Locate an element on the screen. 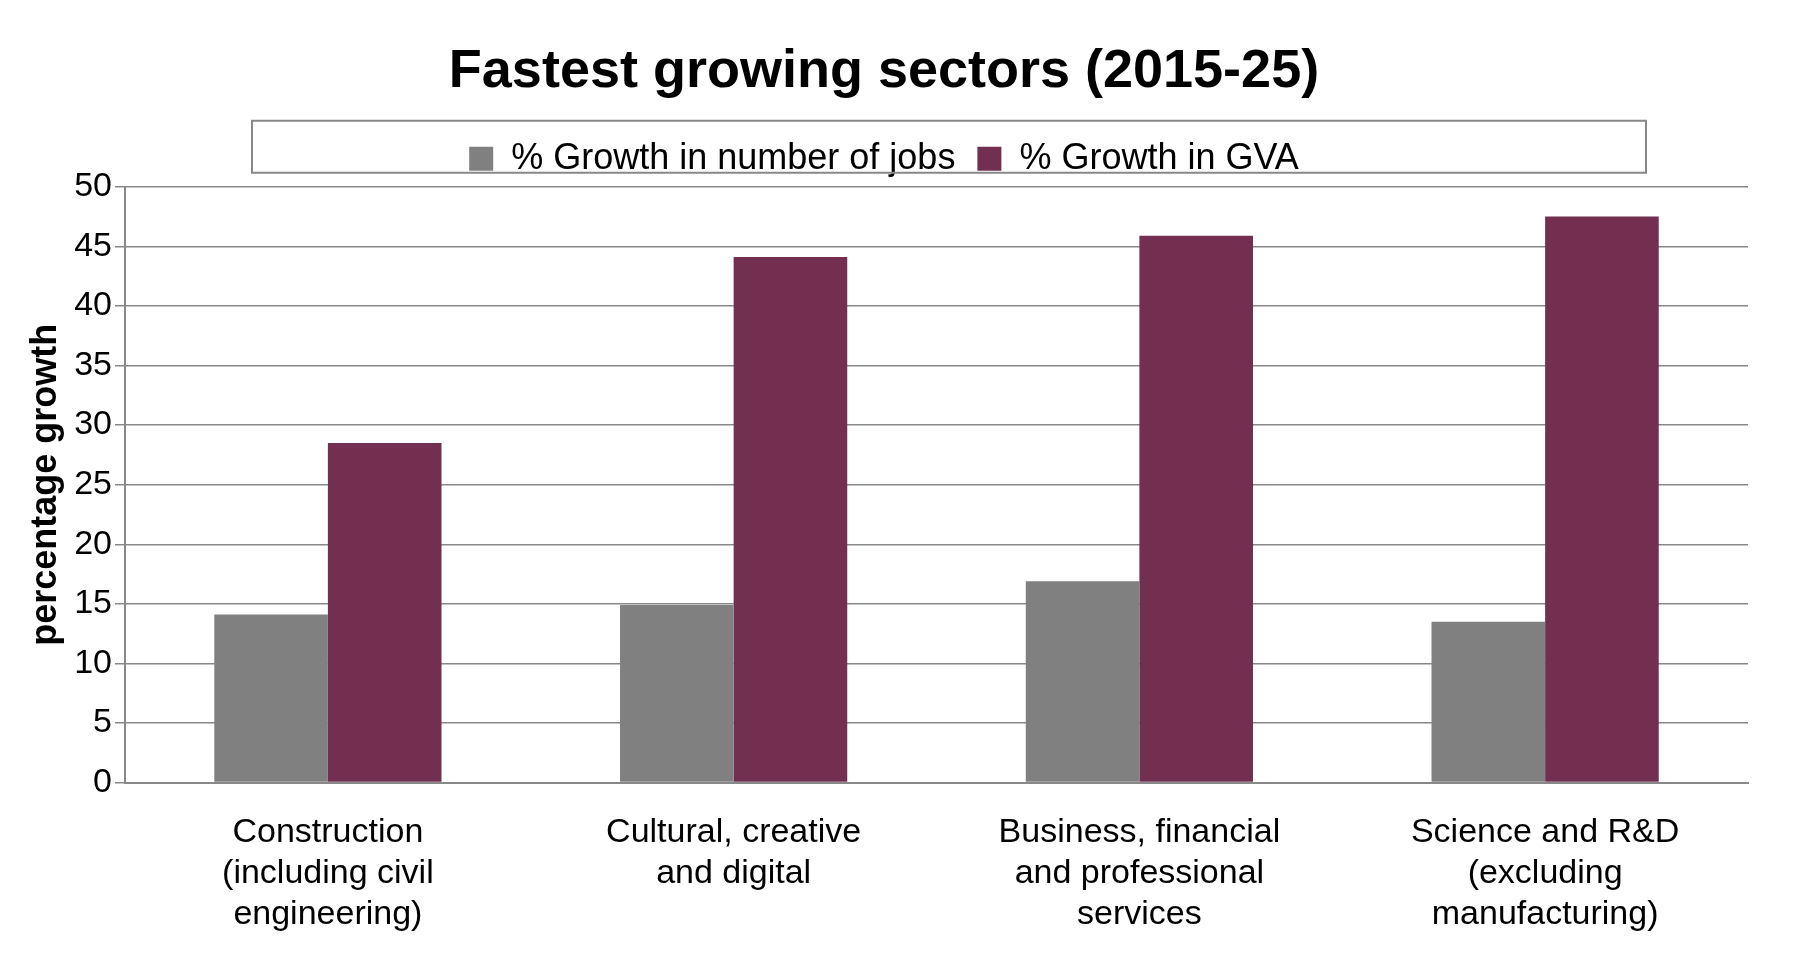 Image resolution: width=1798 pixels, height=973 pixels. y-tick-label: 25 is located at coordinates (93, 482).